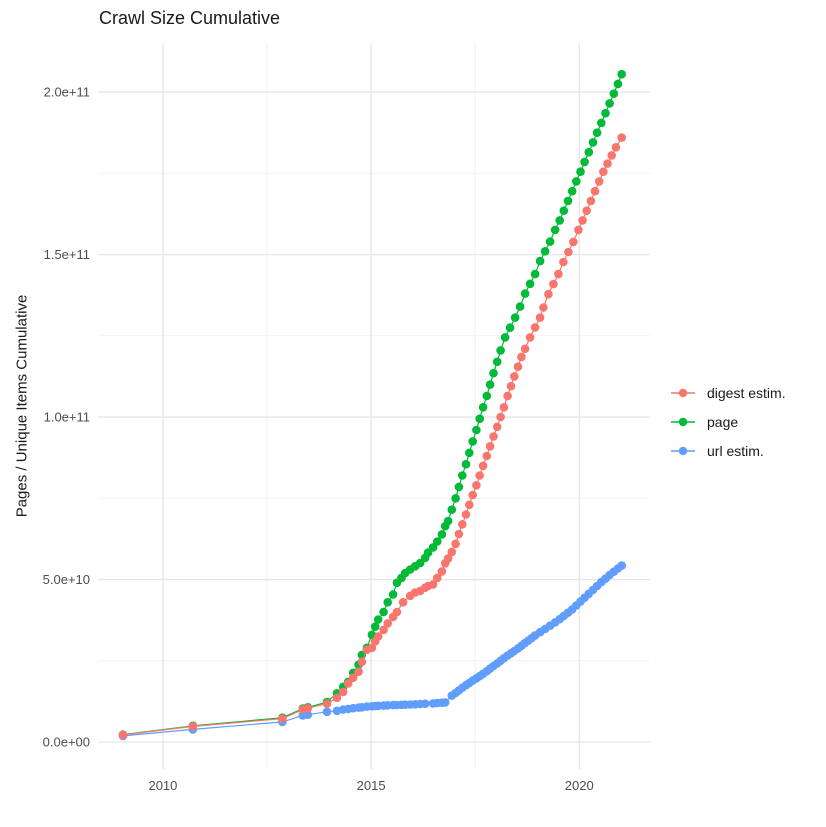 Image resolution: width=826 pixels, height=827 pixels. I want to click on chart-title: Crawl Size Cumulative, so click(190, 18).